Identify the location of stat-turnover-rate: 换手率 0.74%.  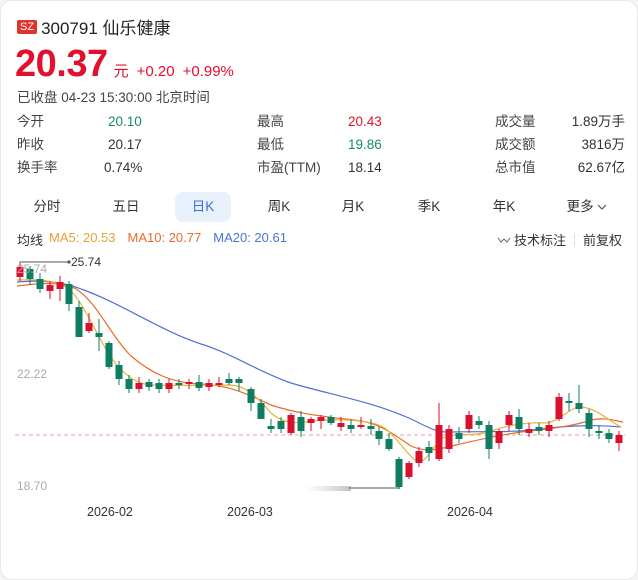
(82, 169).